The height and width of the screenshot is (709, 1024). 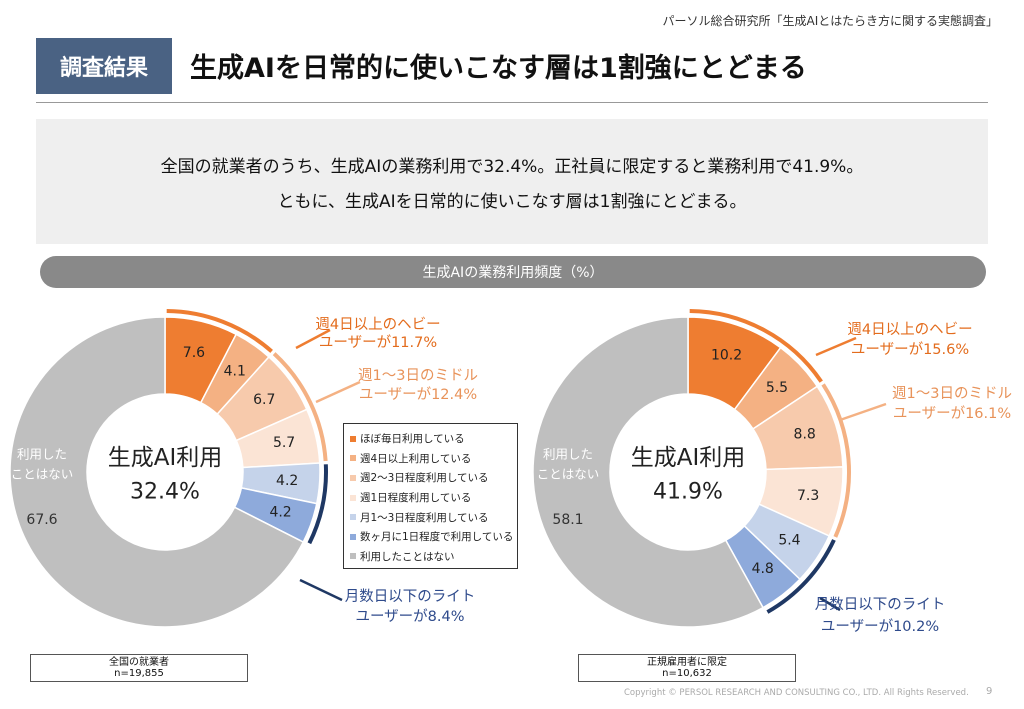 I want to click on legend-item: 数ヶ月に1日程度で利用している, so click(x=433, y=537).